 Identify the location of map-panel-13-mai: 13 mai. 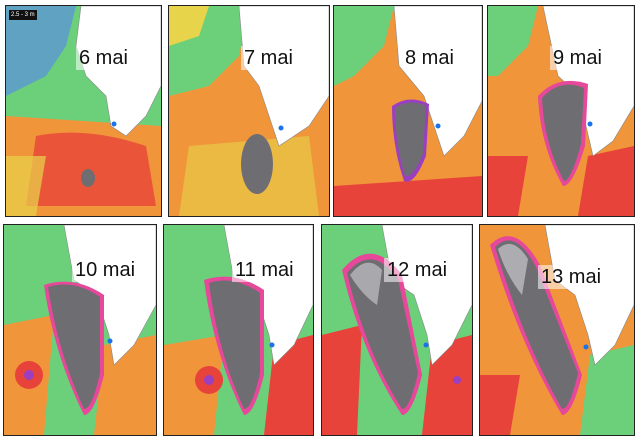
(557, 330).